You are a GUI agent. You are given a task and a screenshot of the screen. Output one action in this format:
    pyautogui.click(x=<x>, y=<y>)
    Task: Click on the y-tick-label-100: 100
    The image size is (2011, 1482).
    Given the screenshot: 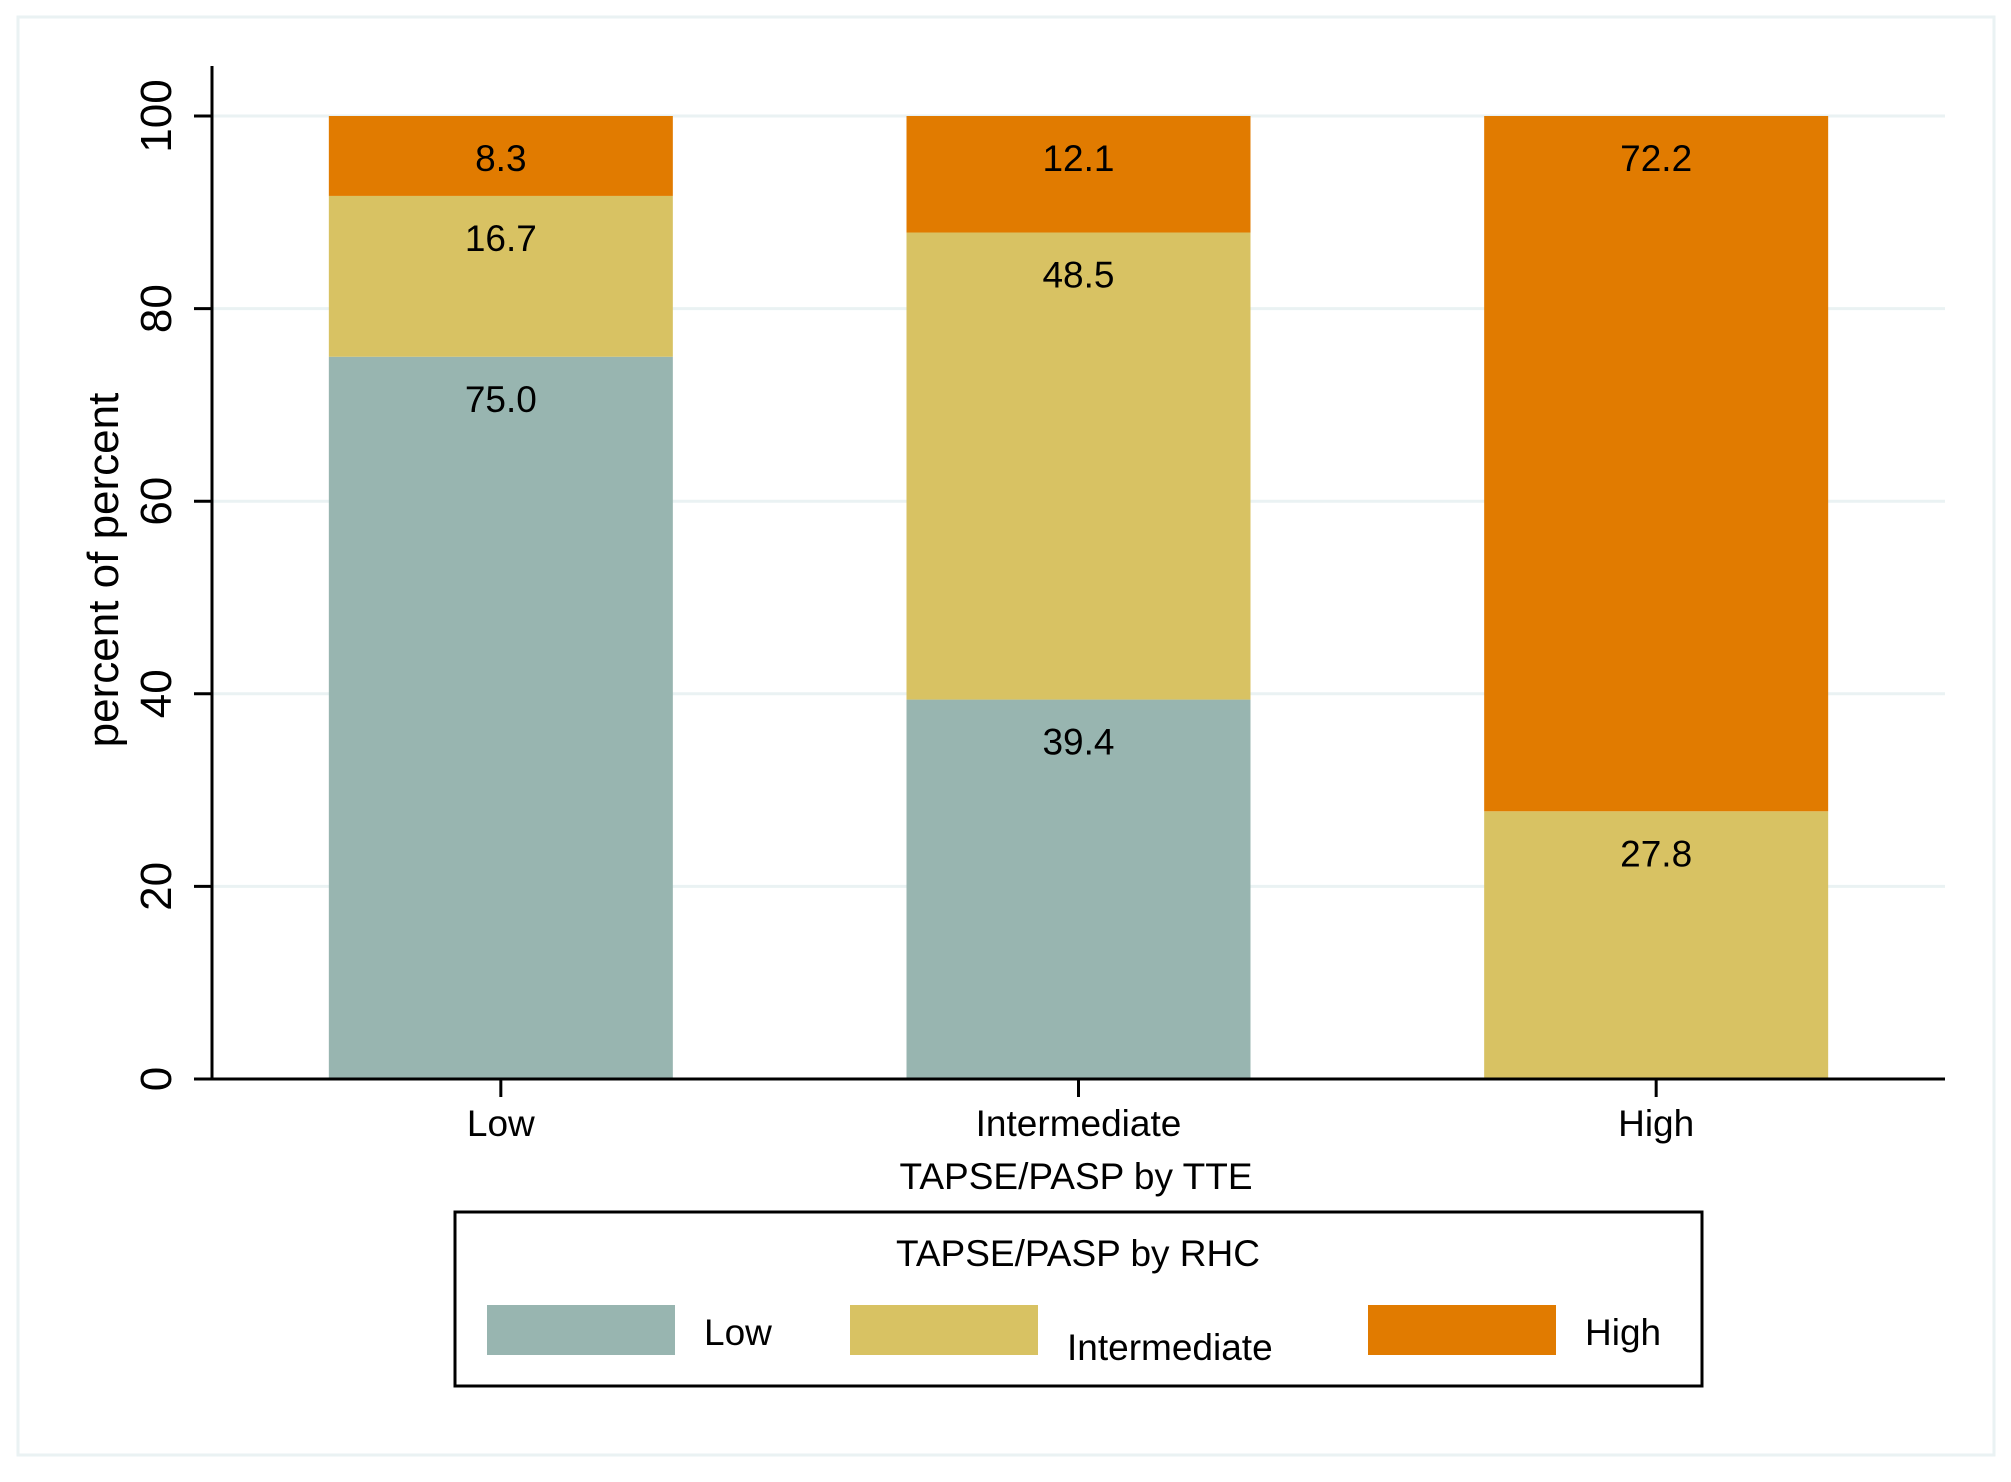 What is the action you would take?
    pyautogui.click(x=156, y=115)
    